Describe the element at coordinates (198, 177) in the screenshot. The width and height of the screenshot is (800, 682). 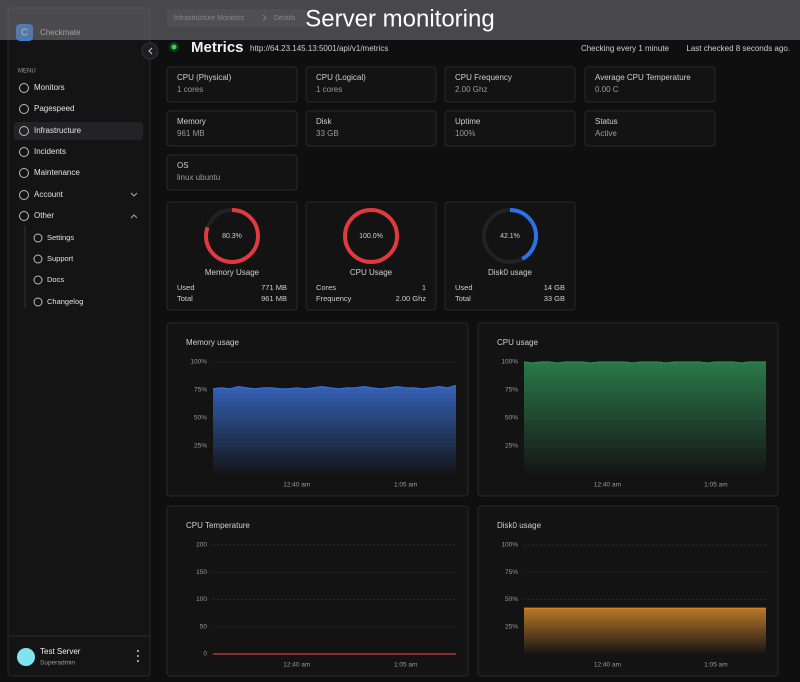
I see `stat-value: linux ubuntu` at that location.